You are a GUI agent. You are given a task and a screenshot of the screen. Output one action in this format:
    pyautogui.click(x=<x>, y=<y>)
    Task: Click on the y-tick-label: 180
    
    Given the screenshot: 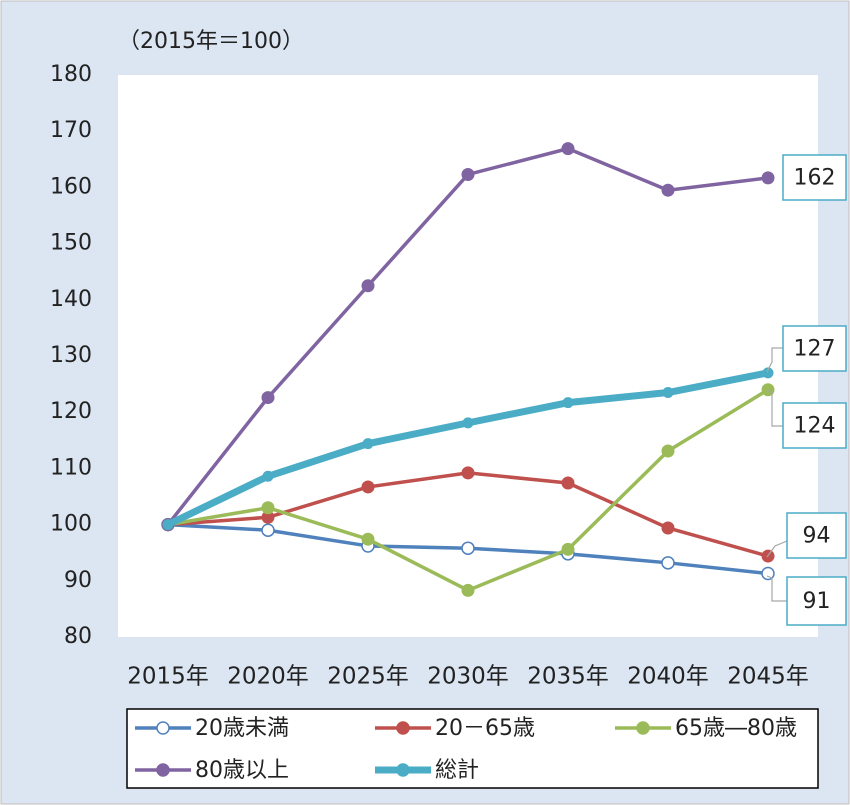 What is the action you would take?
    pyautogui.click(x=71, y=74)
    